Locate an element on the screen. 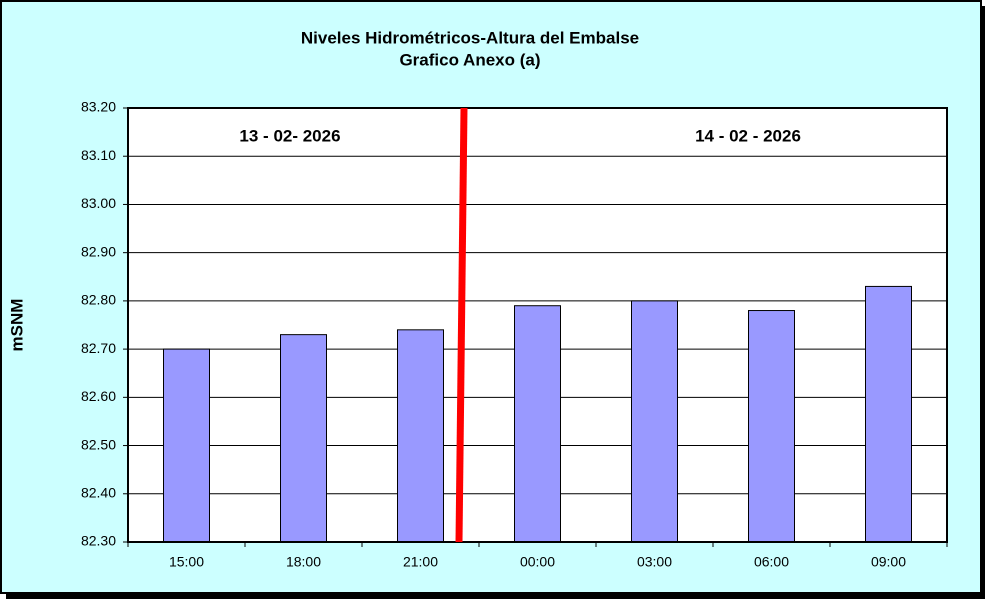 The image size is (989, 608). x-tick-label: 03:00 is located at coordinates (654, 562).